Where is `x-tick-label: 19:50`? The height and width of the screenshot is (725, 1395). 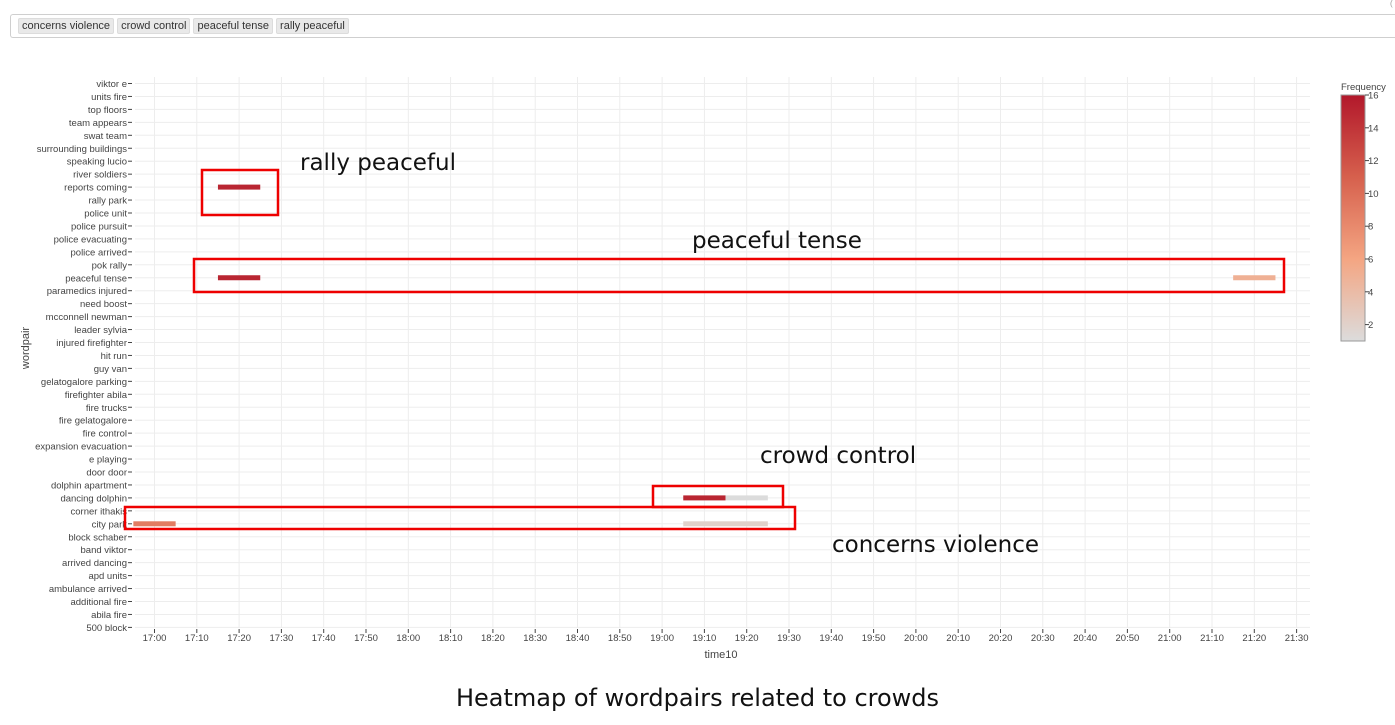 x-tick-label: 19:50 is located at coordinates (874, 638).